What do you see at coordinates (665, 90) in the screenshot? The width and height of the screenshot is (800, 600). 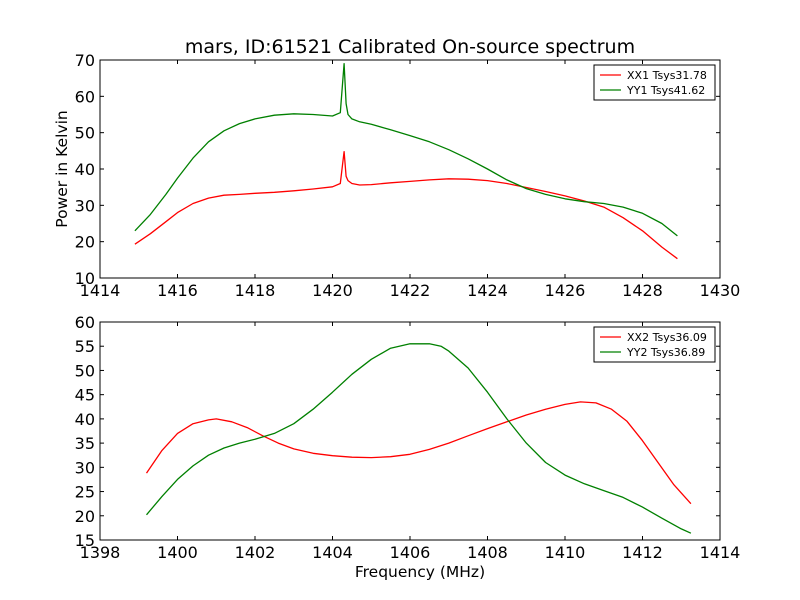 I see `legend-label: YY1 Tsys41.62` at bounding box center [665, 90].